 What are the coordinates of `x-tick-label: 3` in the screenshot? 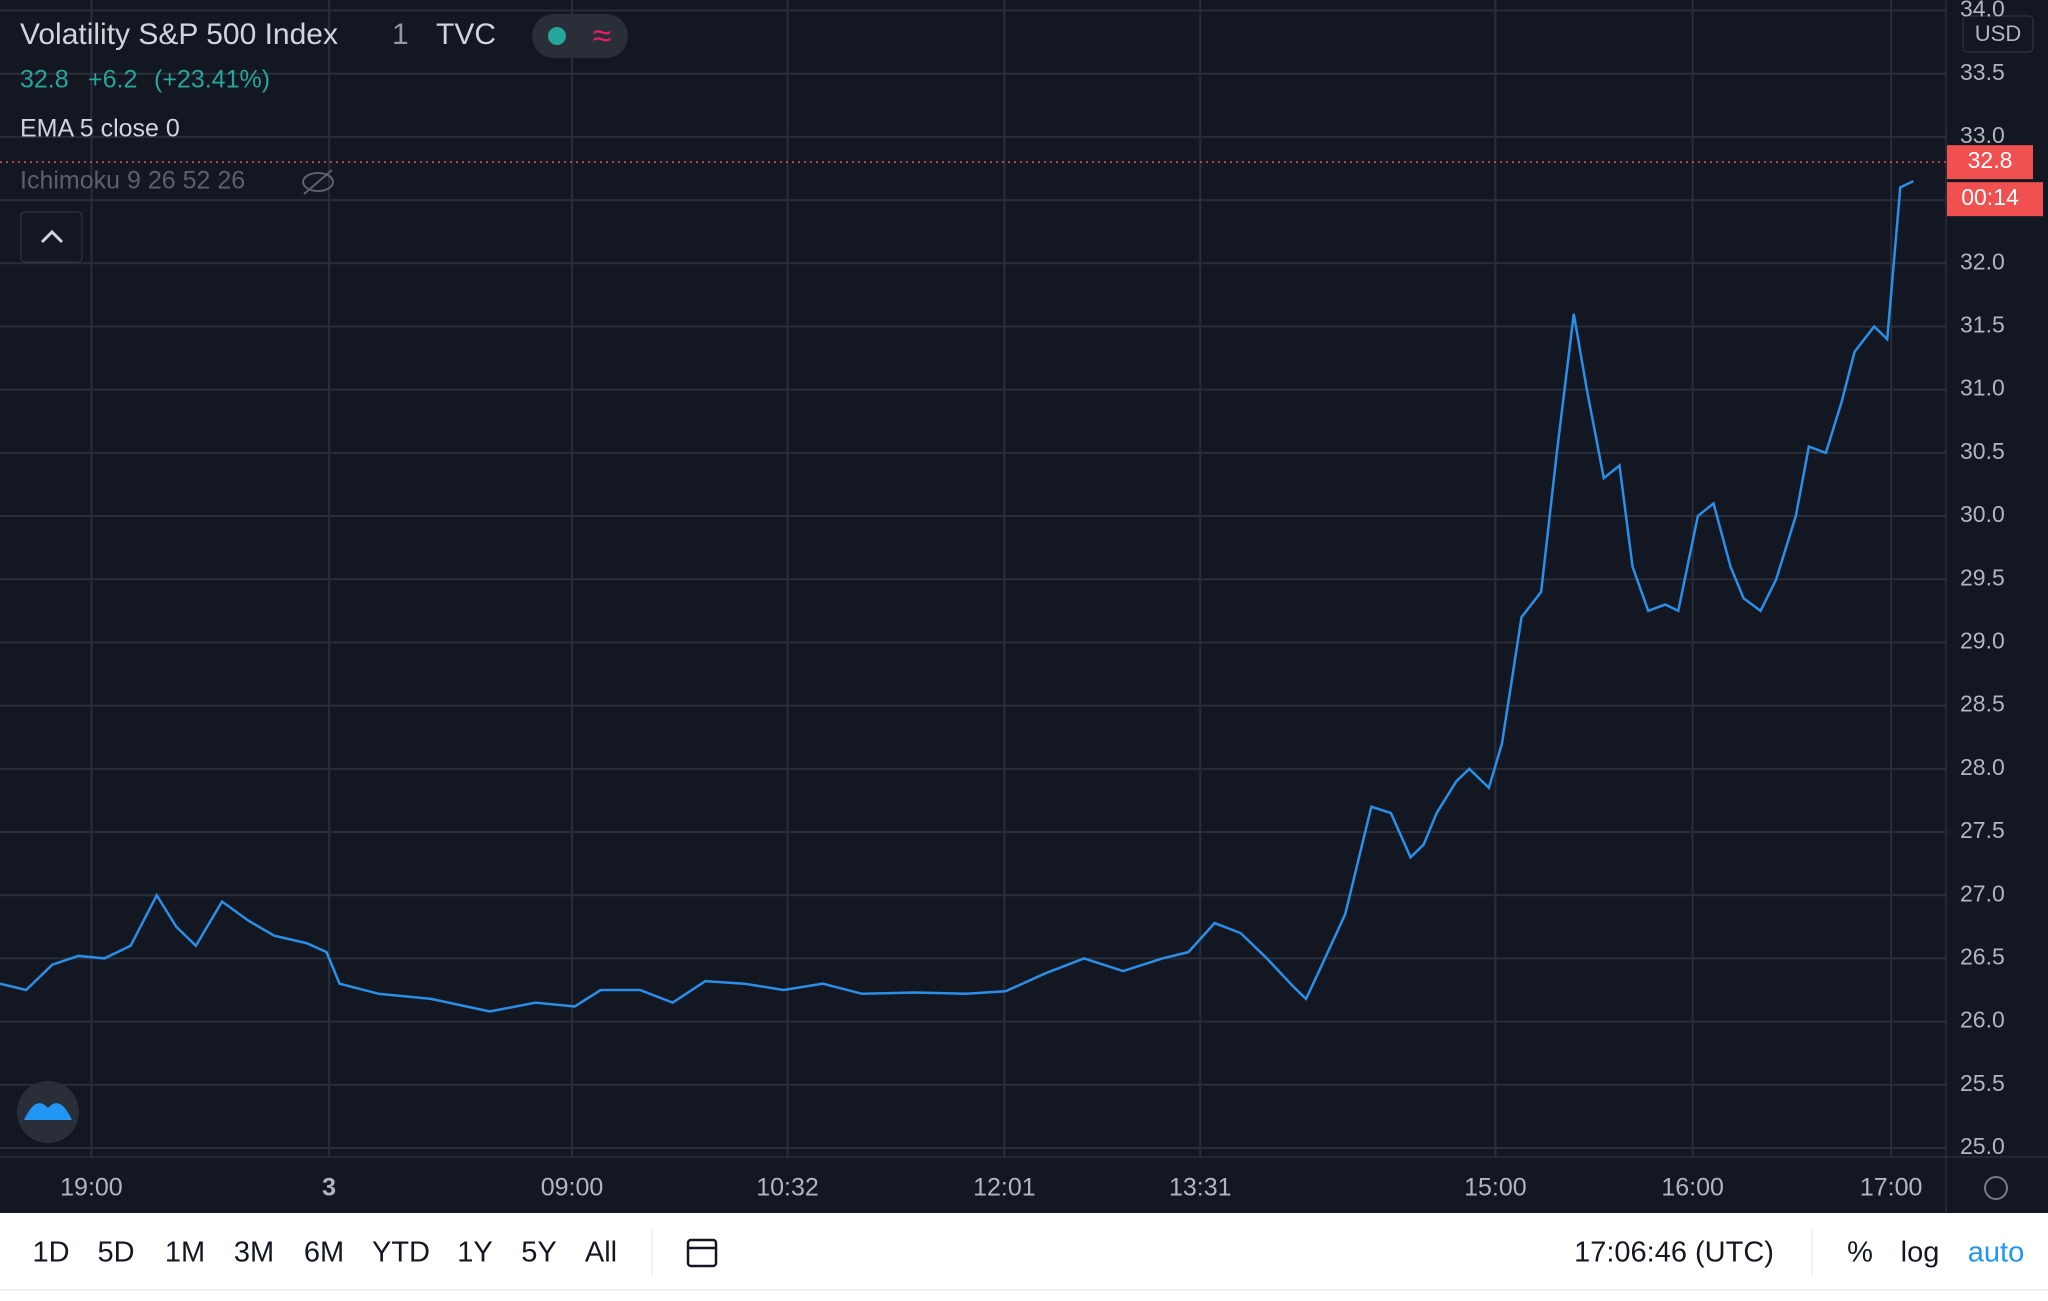 It's located at (329, 1188).